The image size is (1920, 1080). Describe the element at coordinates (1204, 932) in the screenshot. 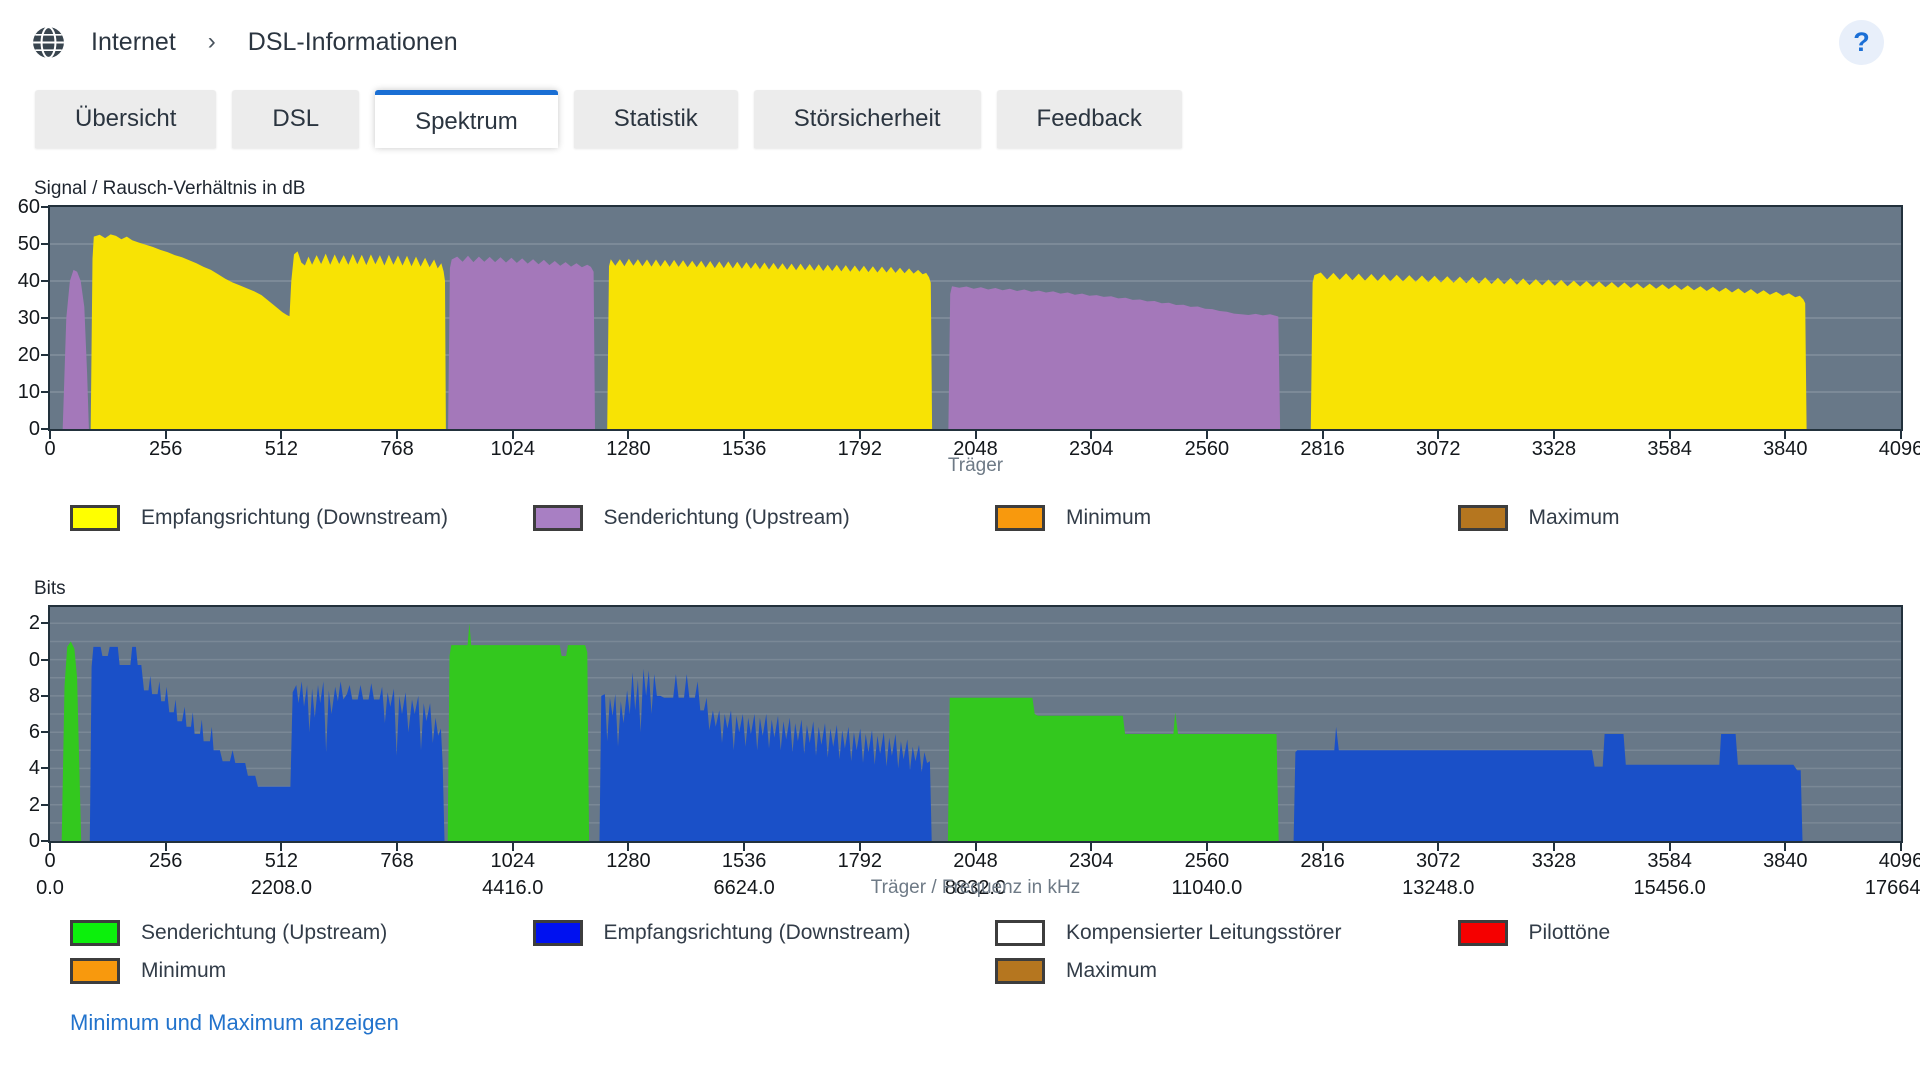

I see `legend-label: Kompensierter Leitungsstörer` at that location.